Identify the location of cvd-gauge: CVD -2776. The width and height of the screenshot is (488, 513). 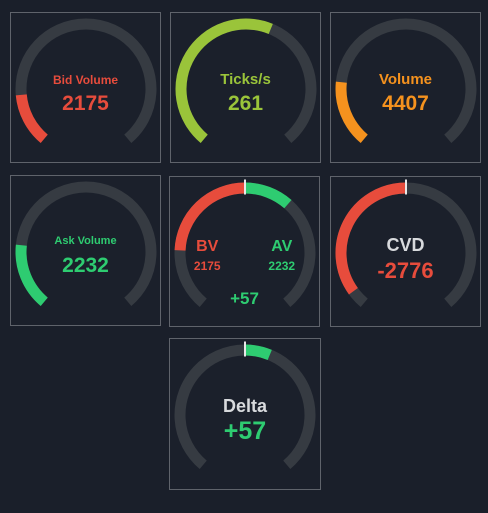
(405, 251).